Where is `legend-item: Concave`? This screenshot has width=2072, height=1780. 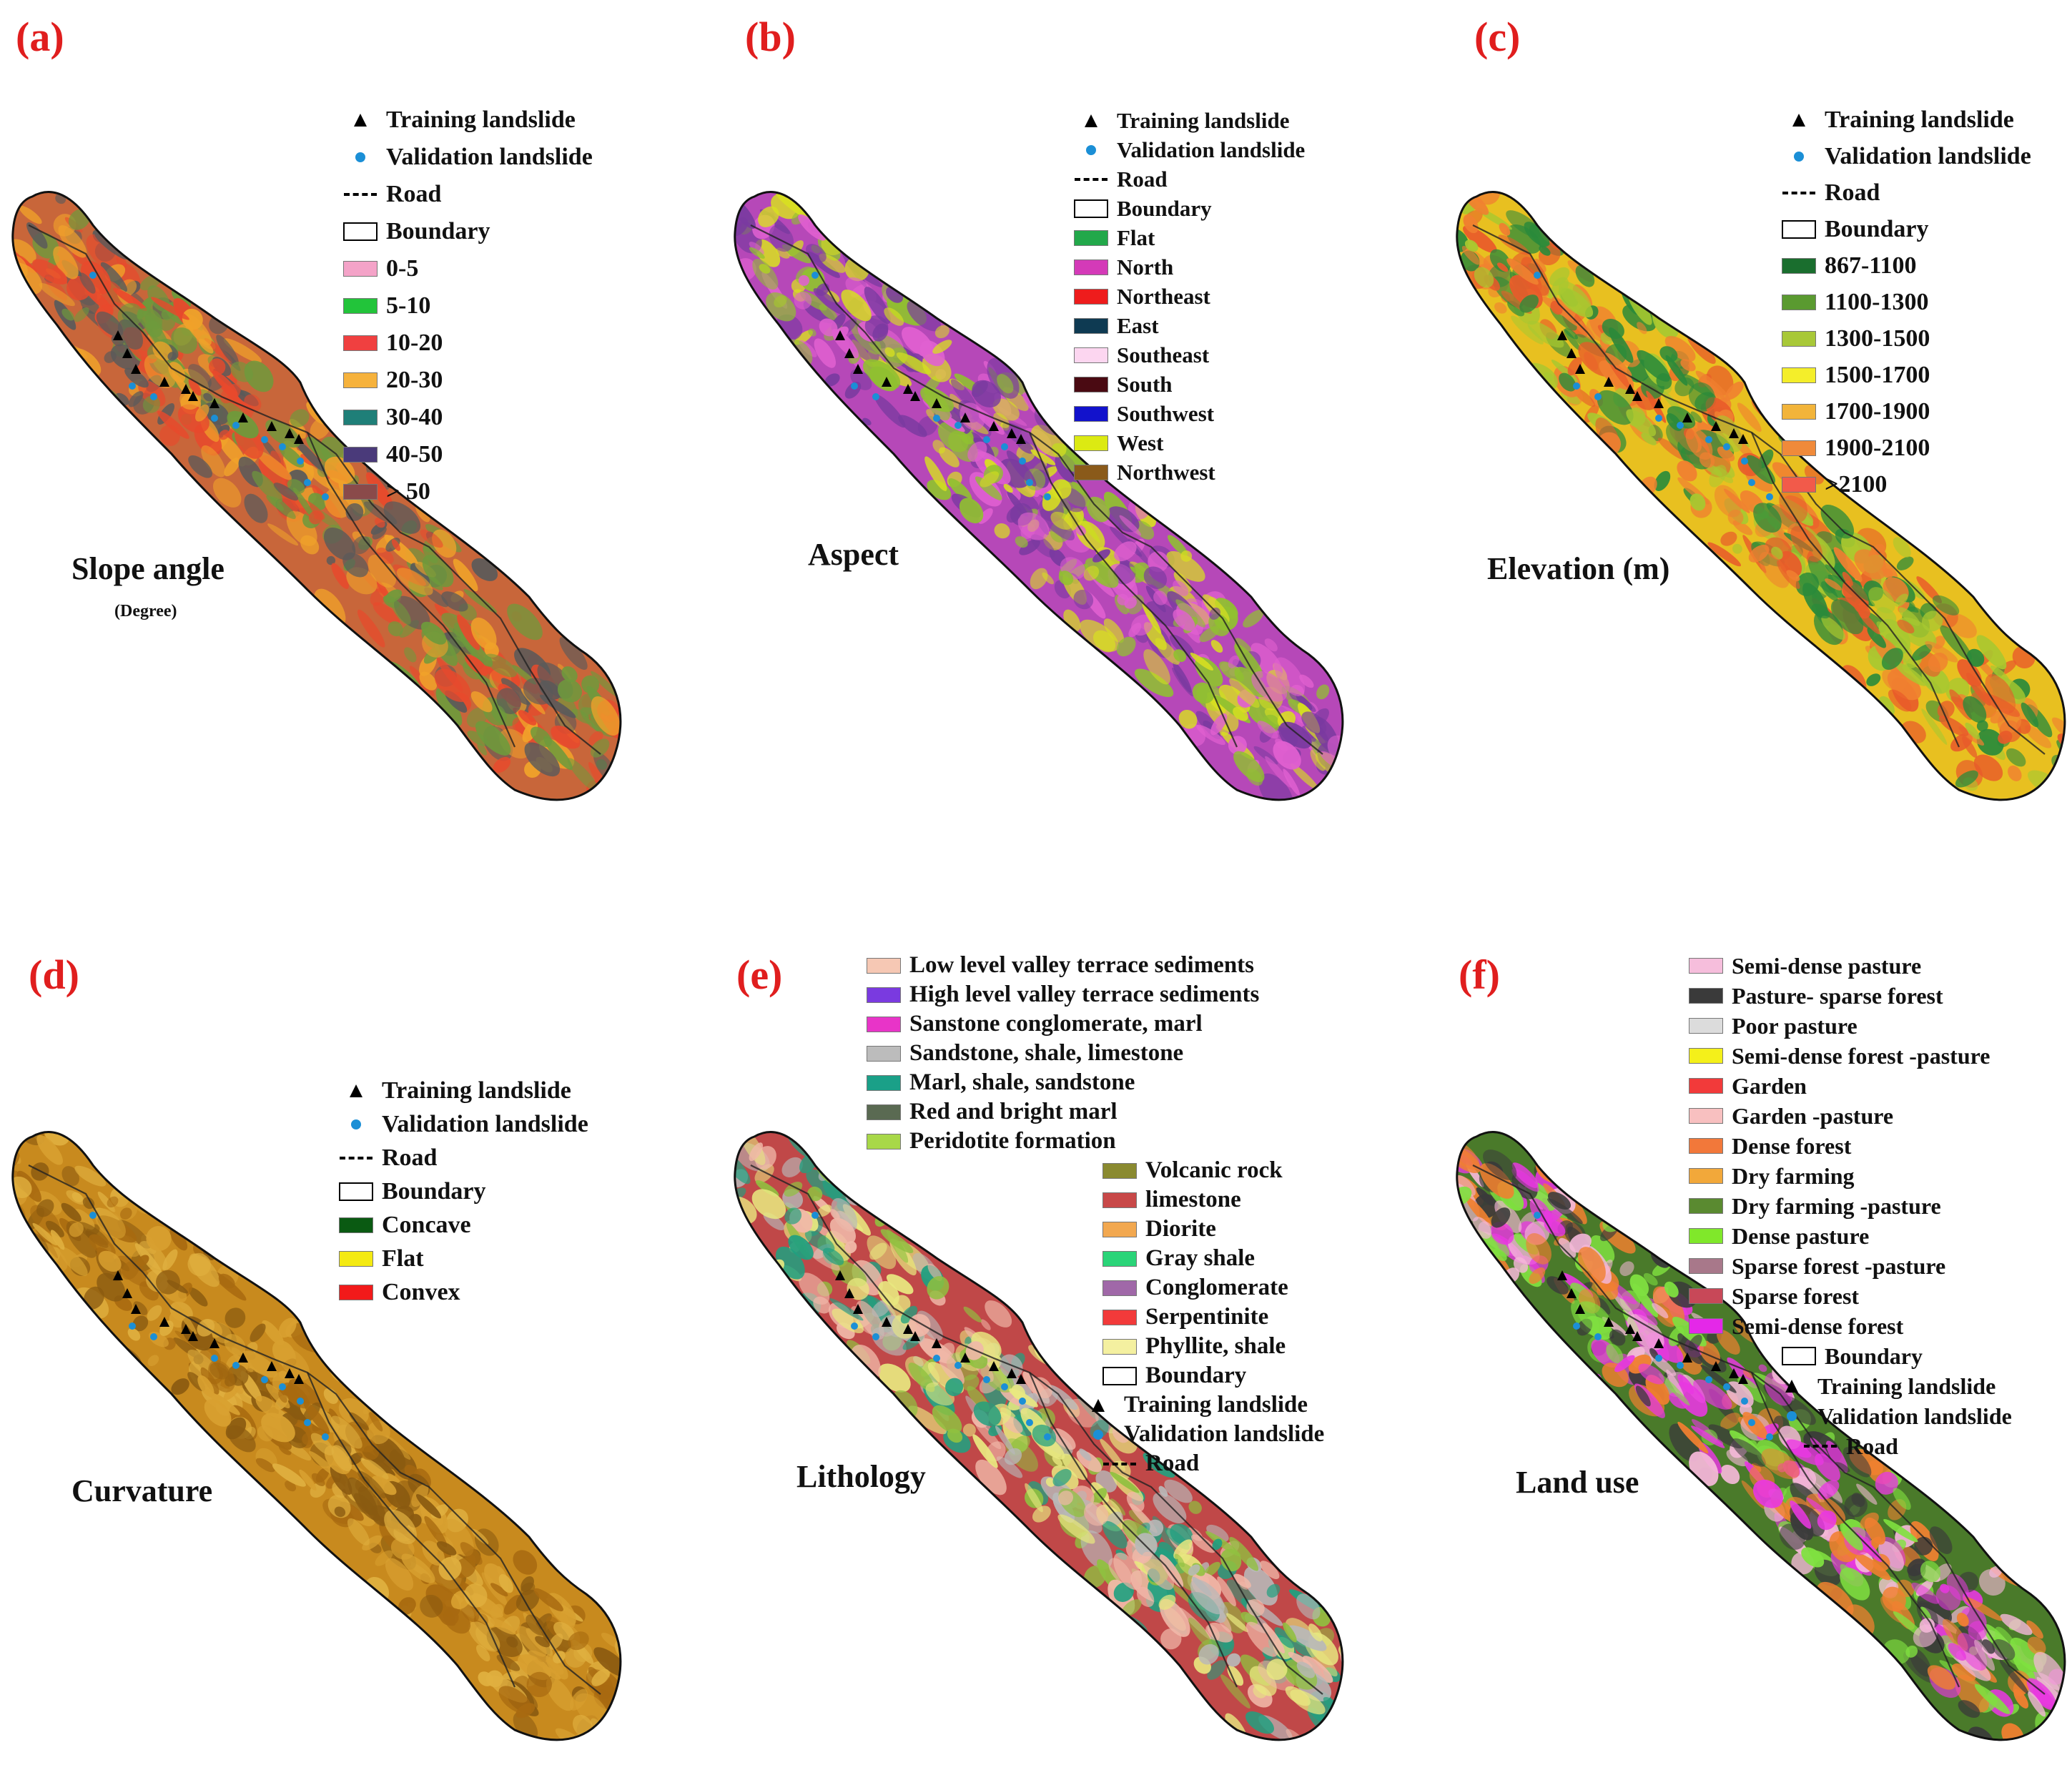 legend-item: Concave is located at coordinates (462, 1225).